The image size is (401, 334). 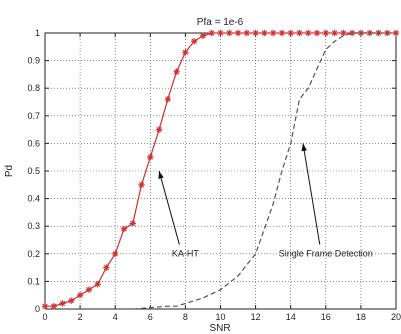 I want to click on x-tick-label: 20, so click(x=396, y=317).